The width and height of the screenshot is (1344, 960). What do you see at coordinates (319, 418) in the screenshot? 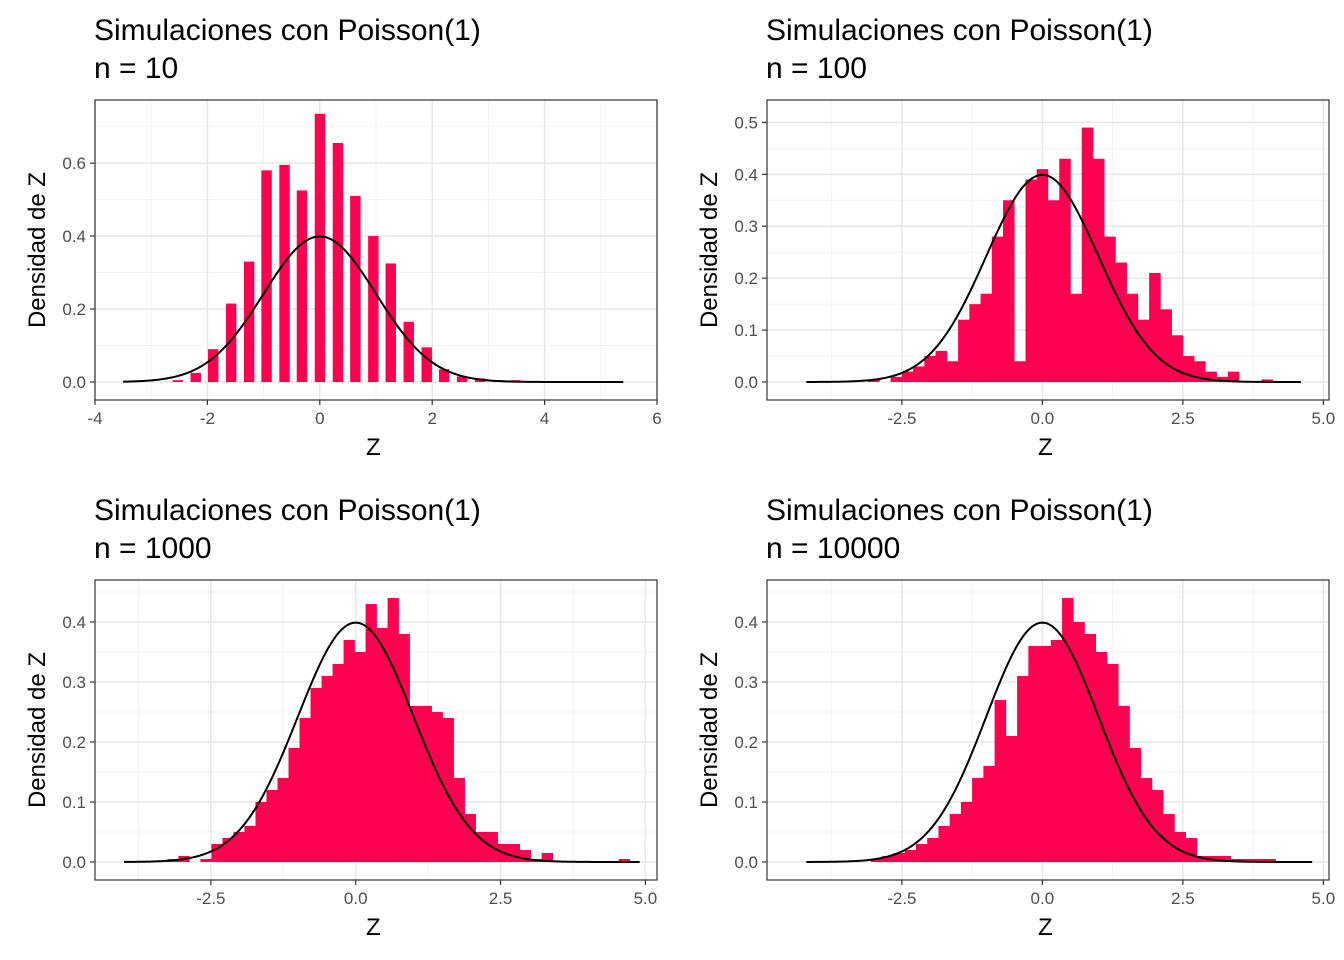
I see `x-tick-label: 0` at bounding box center [319, 418].